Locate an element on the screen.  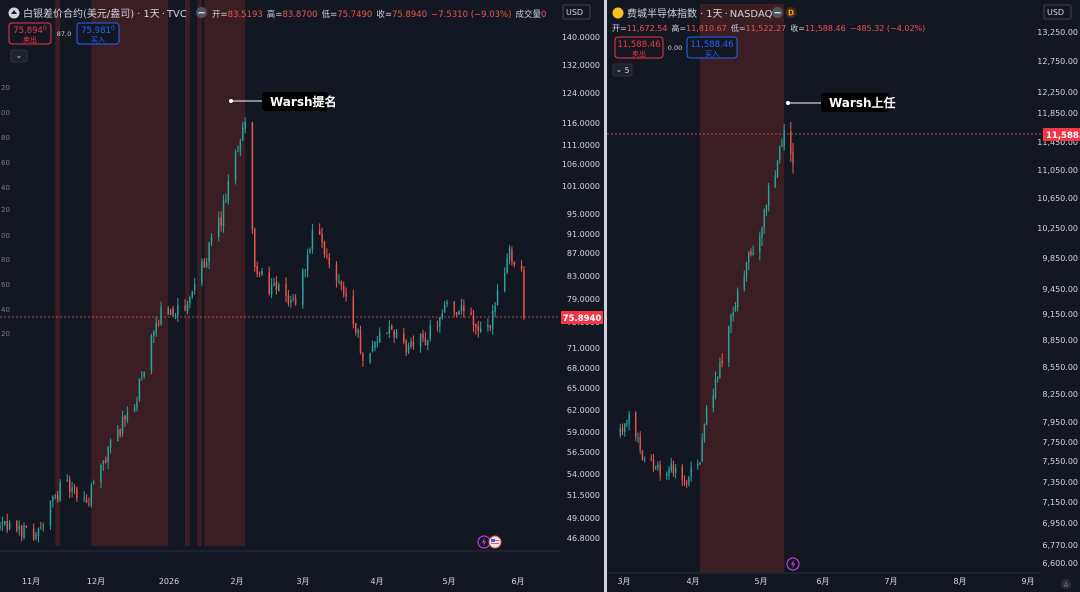
y-tick-label: 7,350.00 is located at coordinates (1060, 482).